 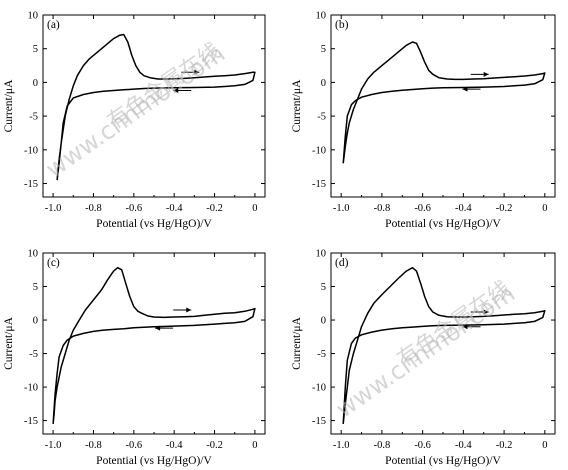 What do you see at coordinates (342, 25) in the screenshot?
I see `panel-label: (b)` at bounding box center [342, 25].